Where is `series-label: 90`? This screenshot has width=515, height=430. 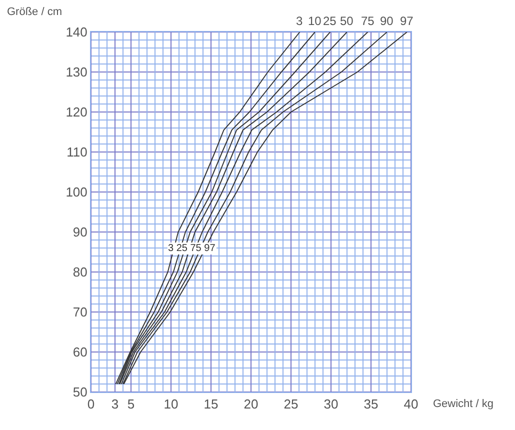
series-label: 90 is located at coordinates (387, 21).